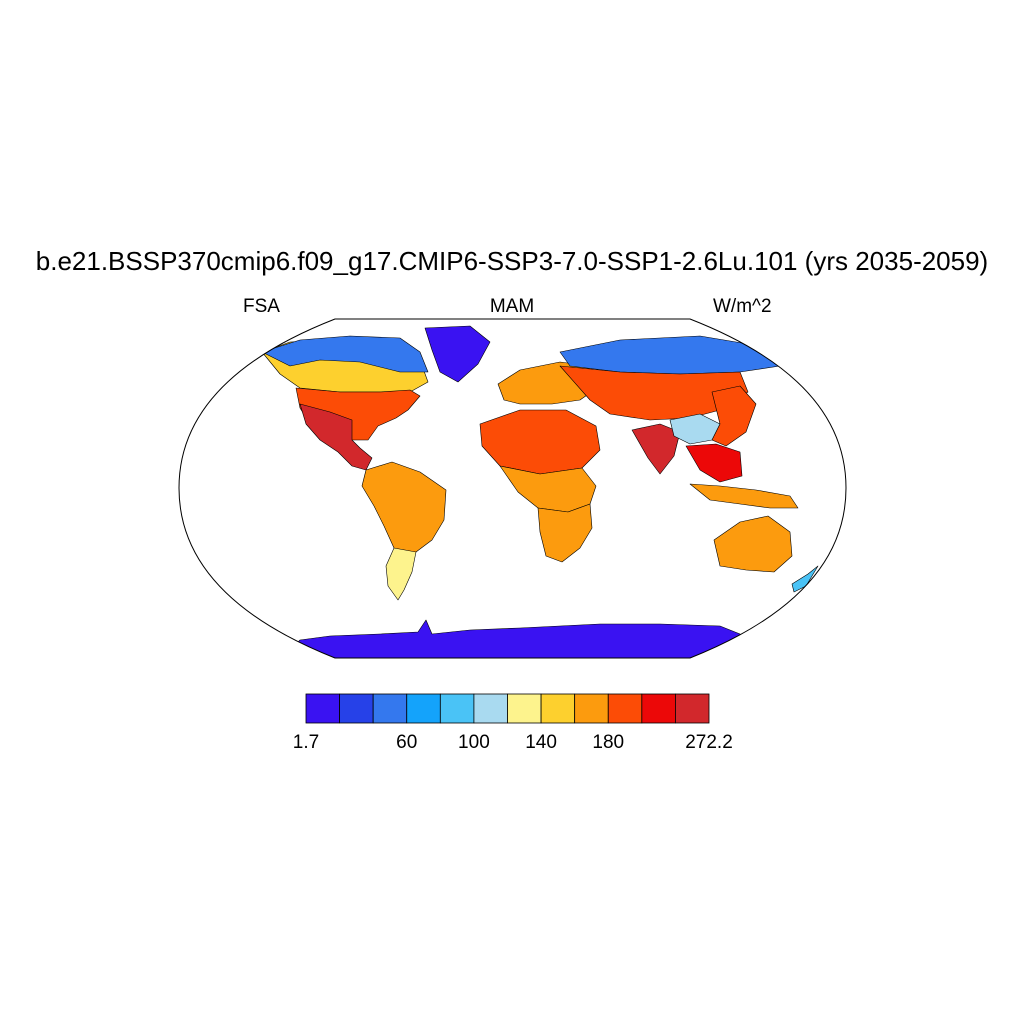  Describe the element at coordinates (734, 416) in the screenshot. I see `east-asia-region` at that location.